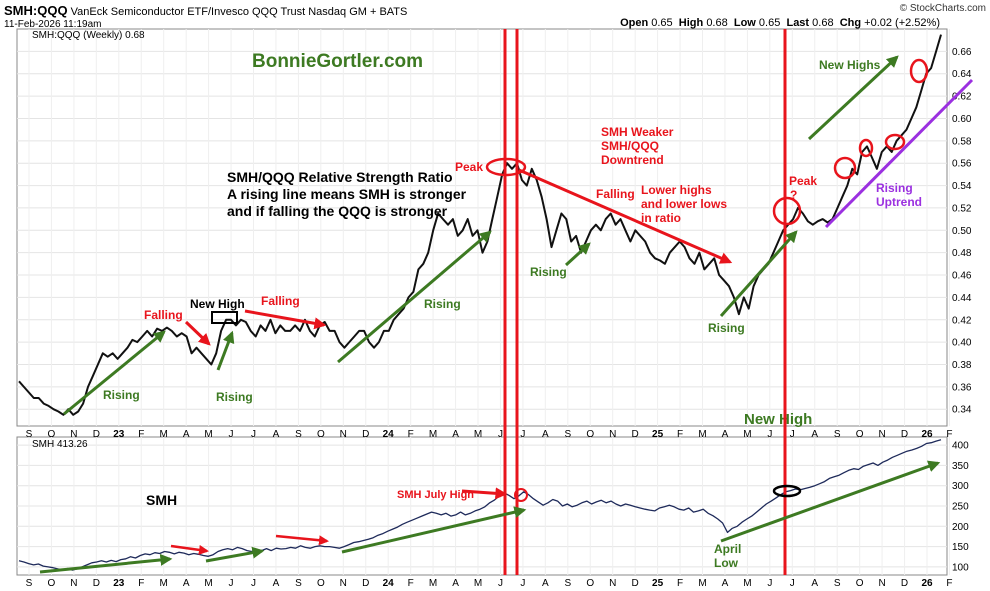 The width and height of the screenshot is (990, 591). What do you see at coordinates (161, 500) in the screenshot?
I see `label-smh-title: SMH` at bounding box center [161, 500].